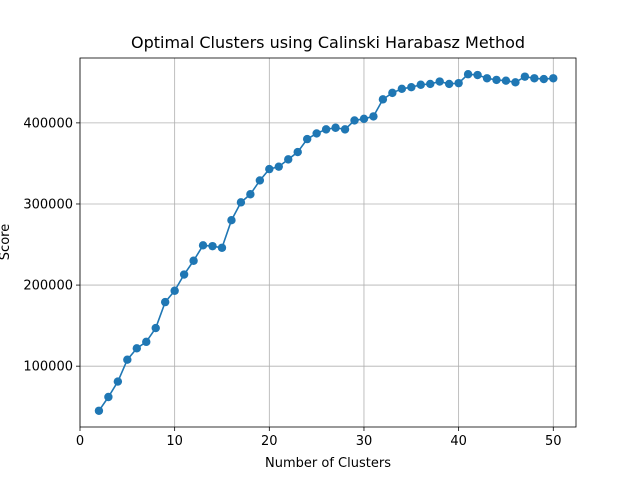 This screenshot has height=480, width=640. What do you see at coordinates (48, 367) in the screenshot?
I see `y-tick-label: 100000` at bounding box center [48, 367].